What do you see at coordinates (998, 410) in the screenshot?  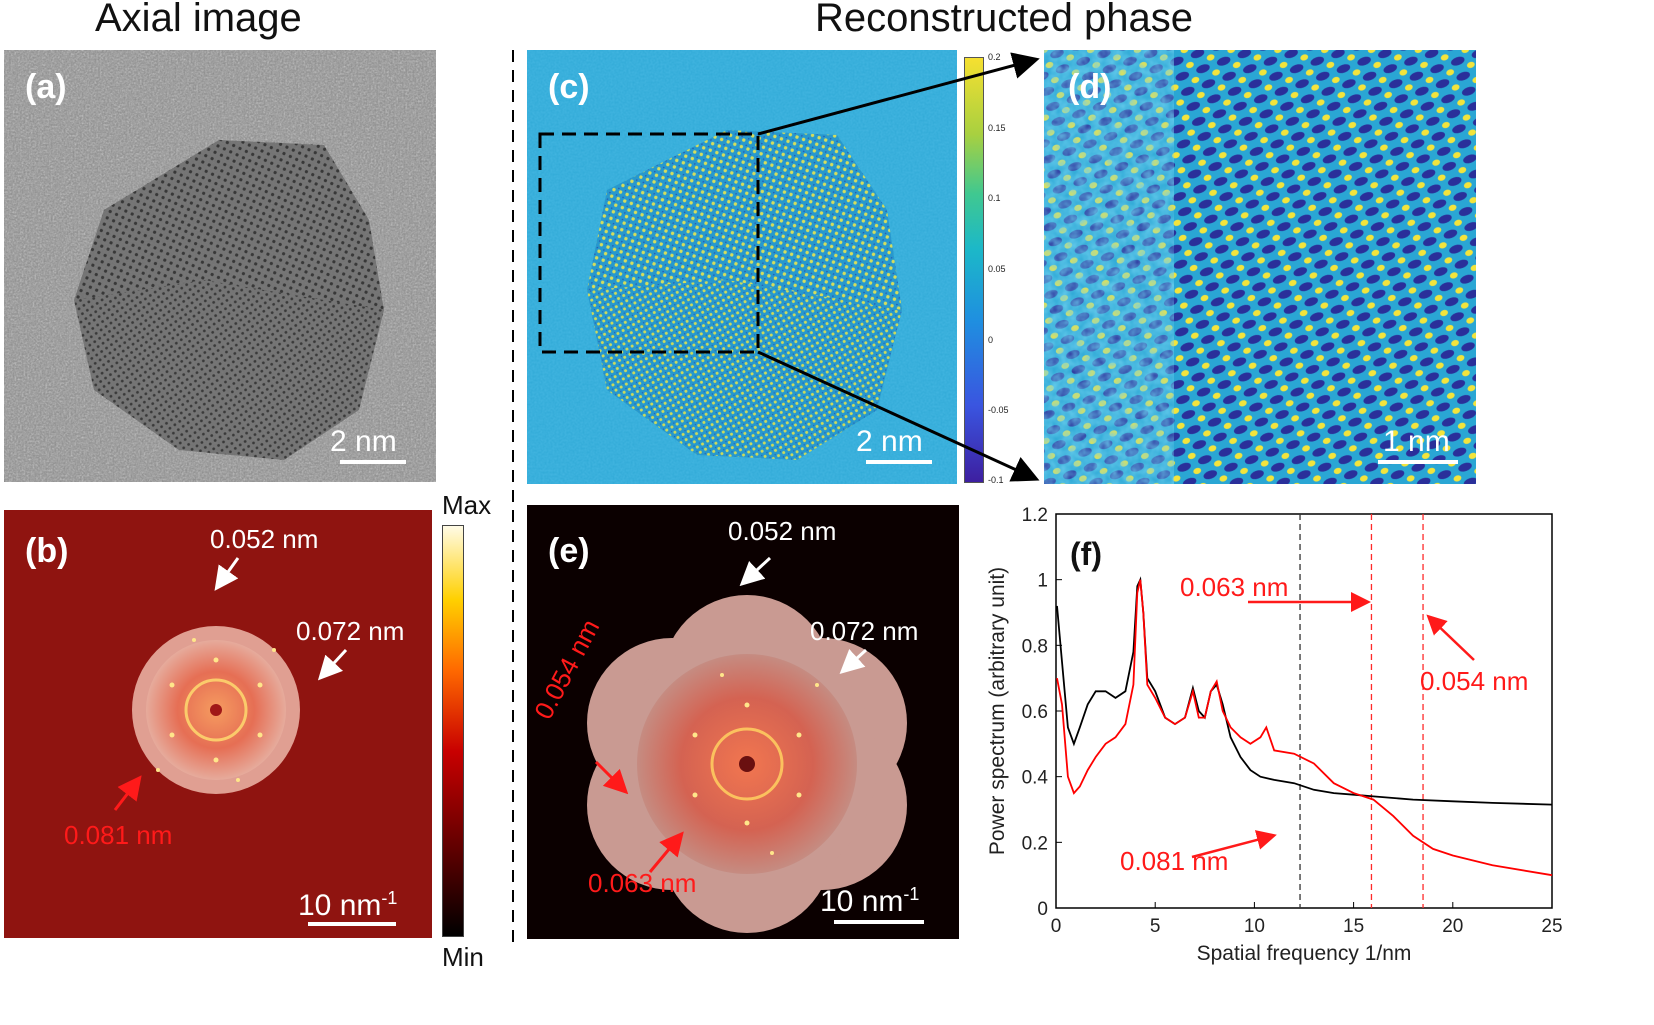 I see `colorbar-tick-5: -0.05` at bounding box center [998, 410].